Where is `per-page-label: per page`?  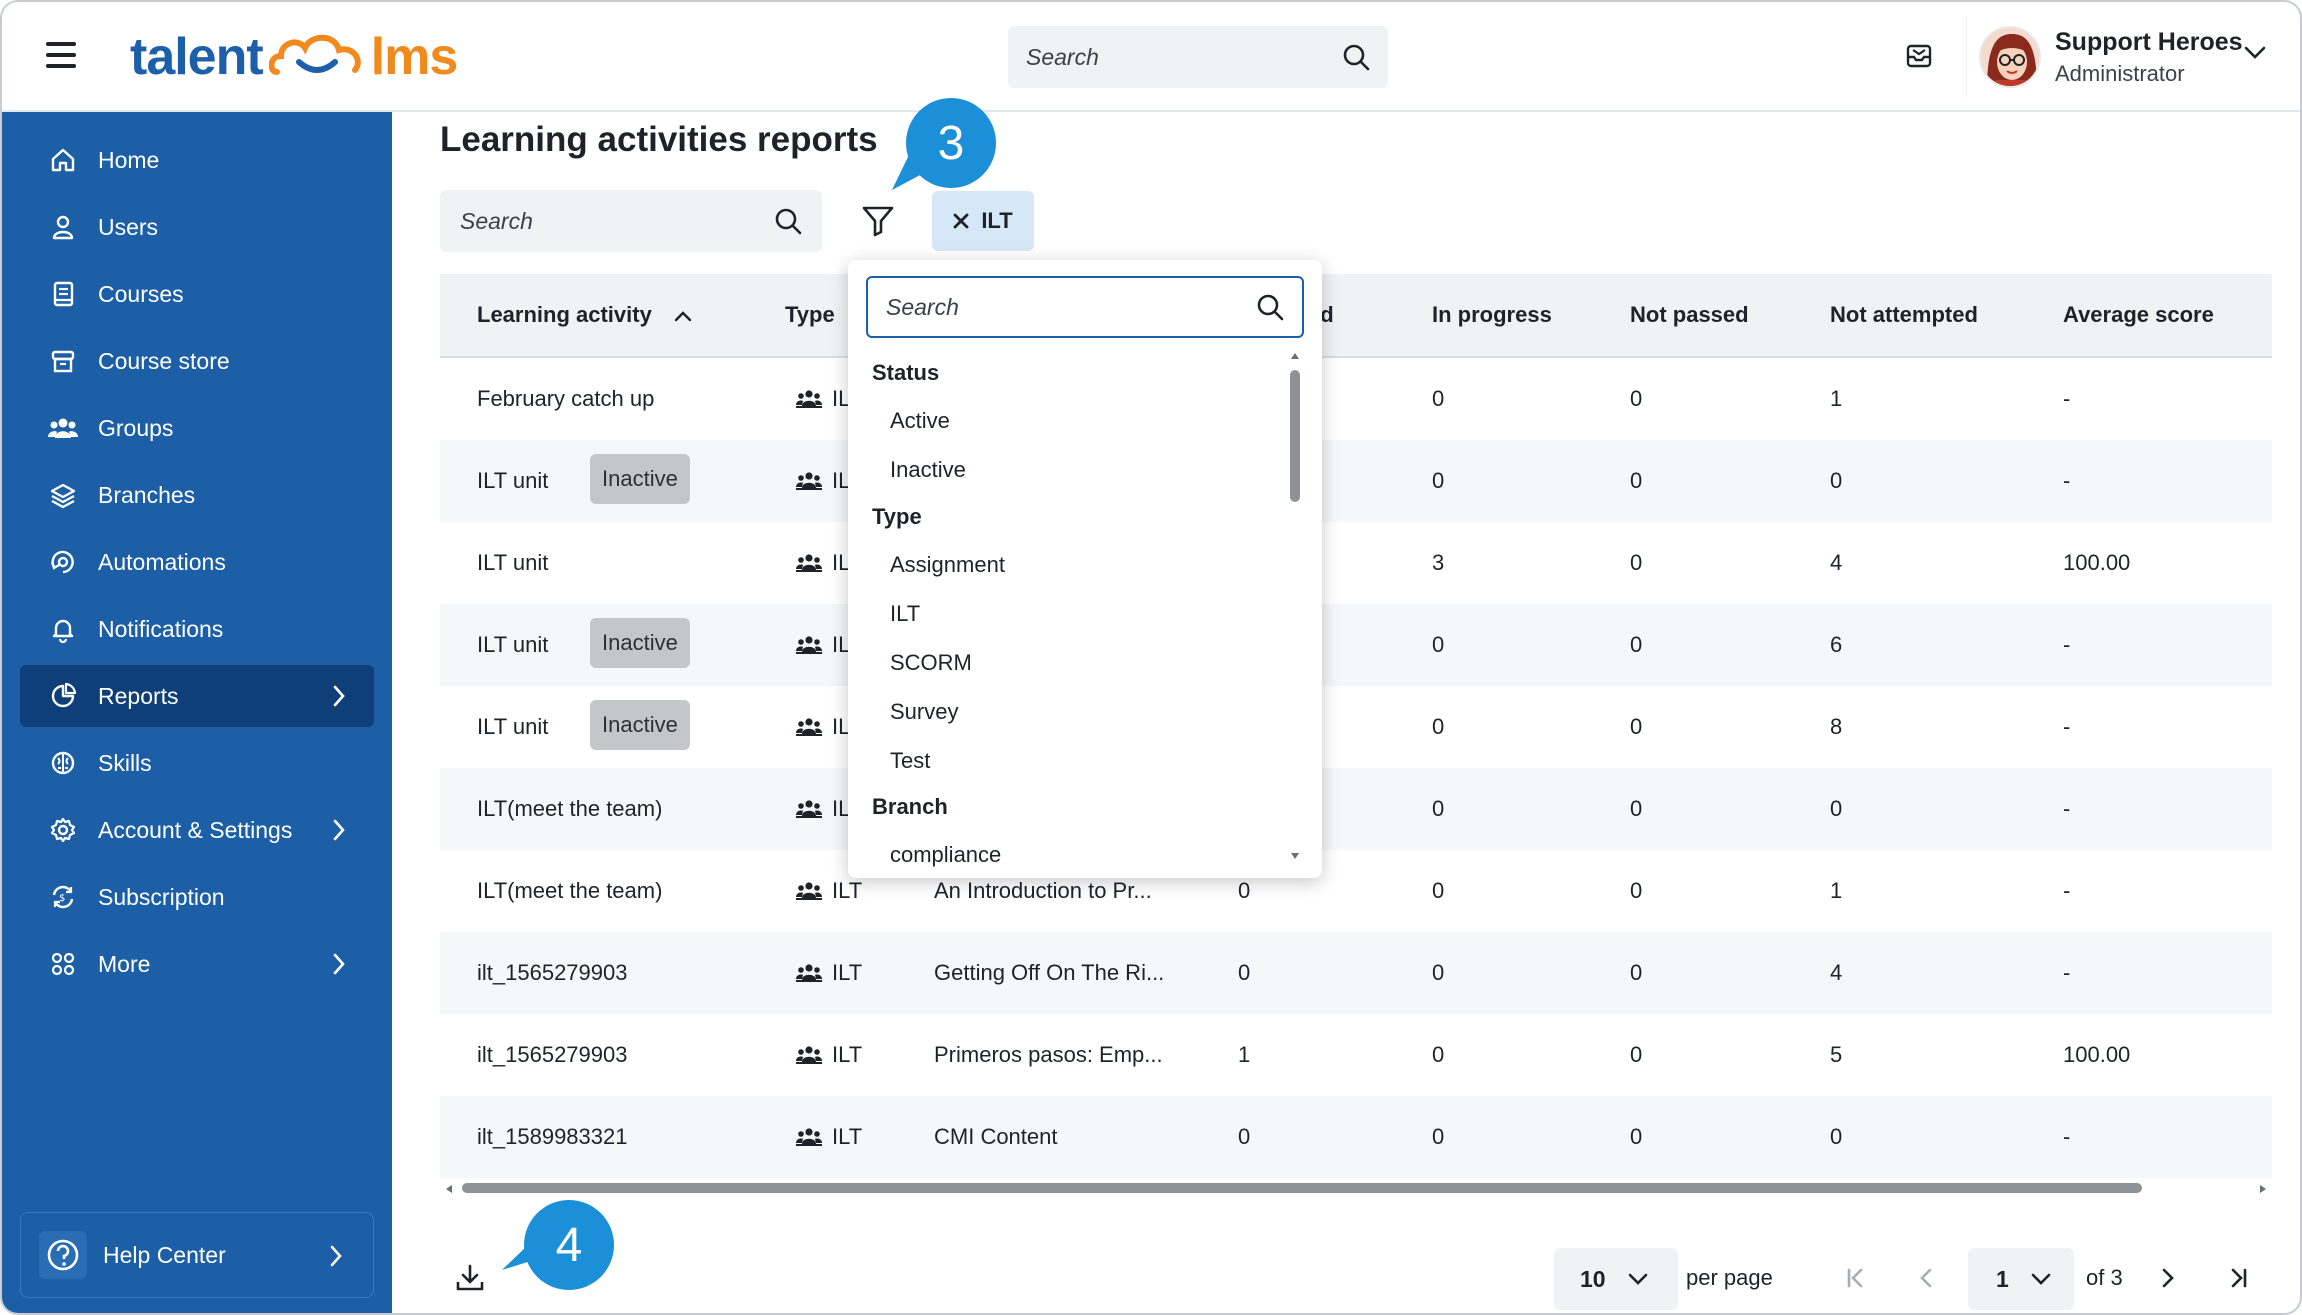
per-page-label: per page is located at coordinates (1729, 1277).